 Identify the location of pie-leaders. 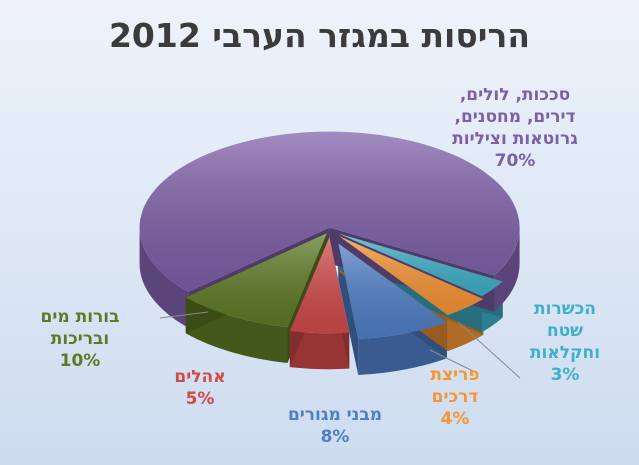
(340, 345).